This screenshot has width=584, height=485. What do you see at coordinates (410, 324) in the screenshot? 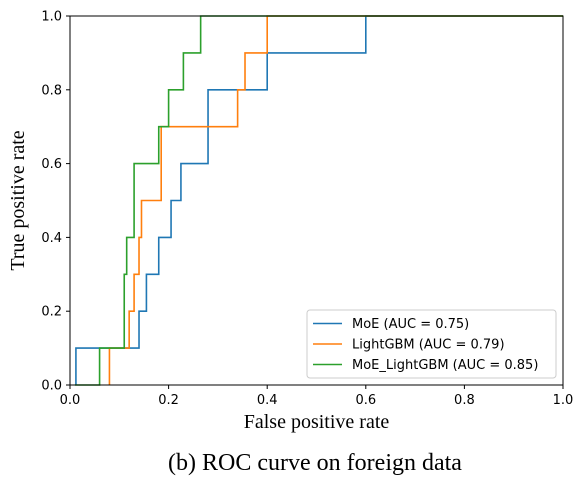
I see `legend-entry: MoE (AUC = 0.75)` at bounding box center [410, 324].